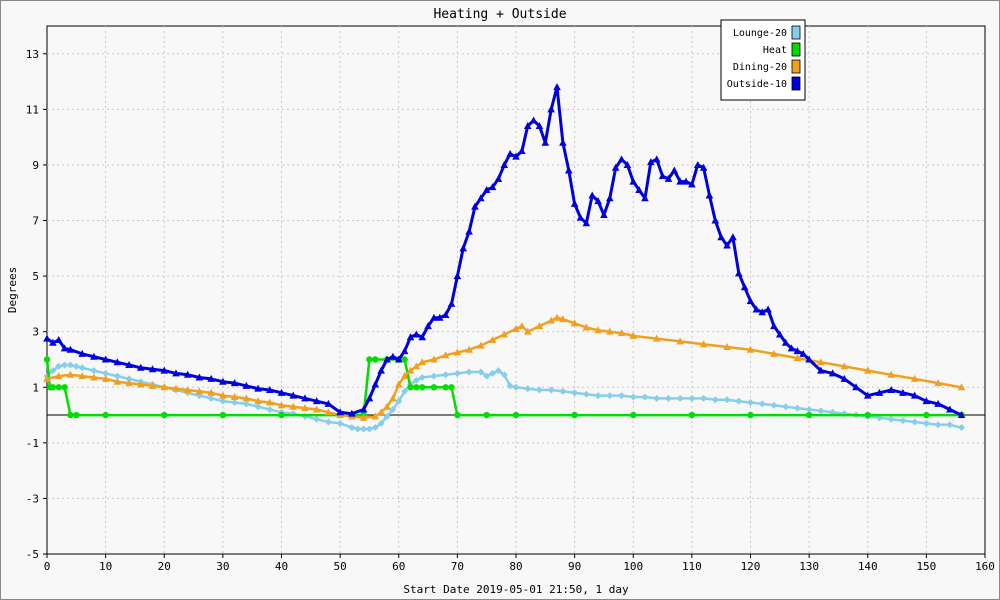 Image resolution: width=1000 pixels, height=600 pixels. I want to click on x-tick-label: 70, so click(457, 566).